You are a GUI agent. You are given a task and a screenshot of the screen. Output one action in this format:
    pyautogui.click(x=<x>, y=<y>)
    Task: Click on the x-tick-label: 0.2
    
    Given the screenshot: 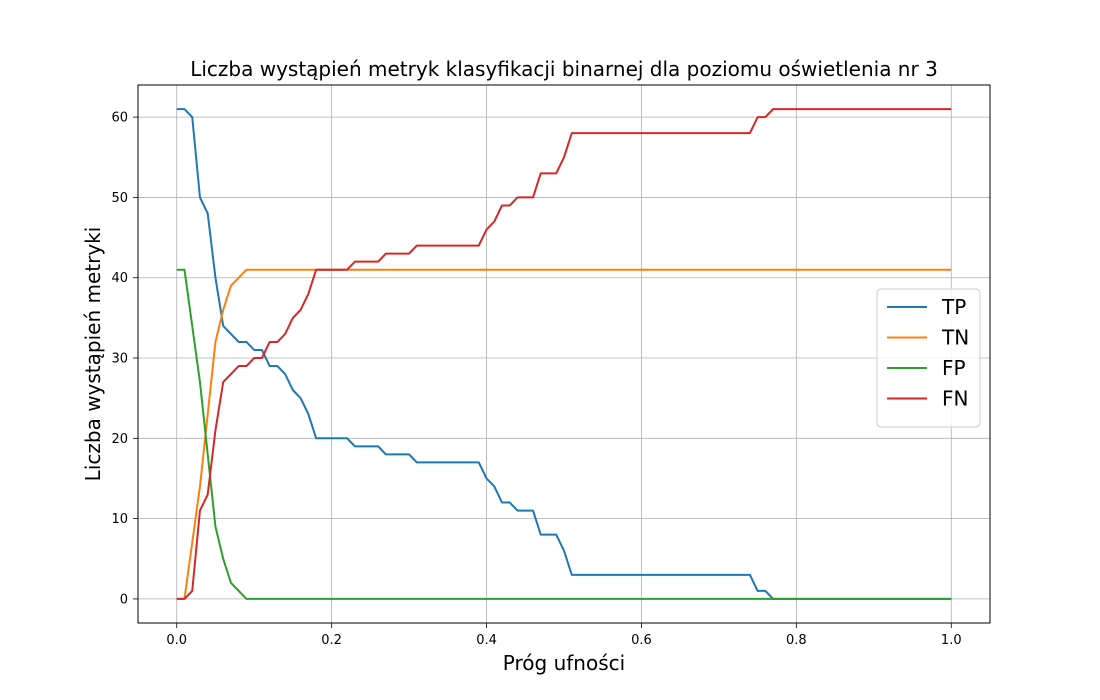 What is the action you would take?
    pyautogui.click(x=331, y=640)
    